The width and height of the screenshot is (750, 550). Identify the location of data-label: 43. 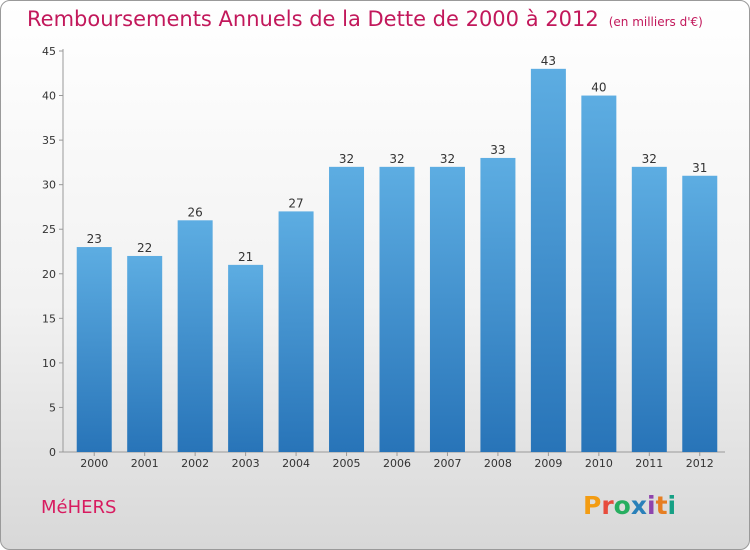
(548, 61).